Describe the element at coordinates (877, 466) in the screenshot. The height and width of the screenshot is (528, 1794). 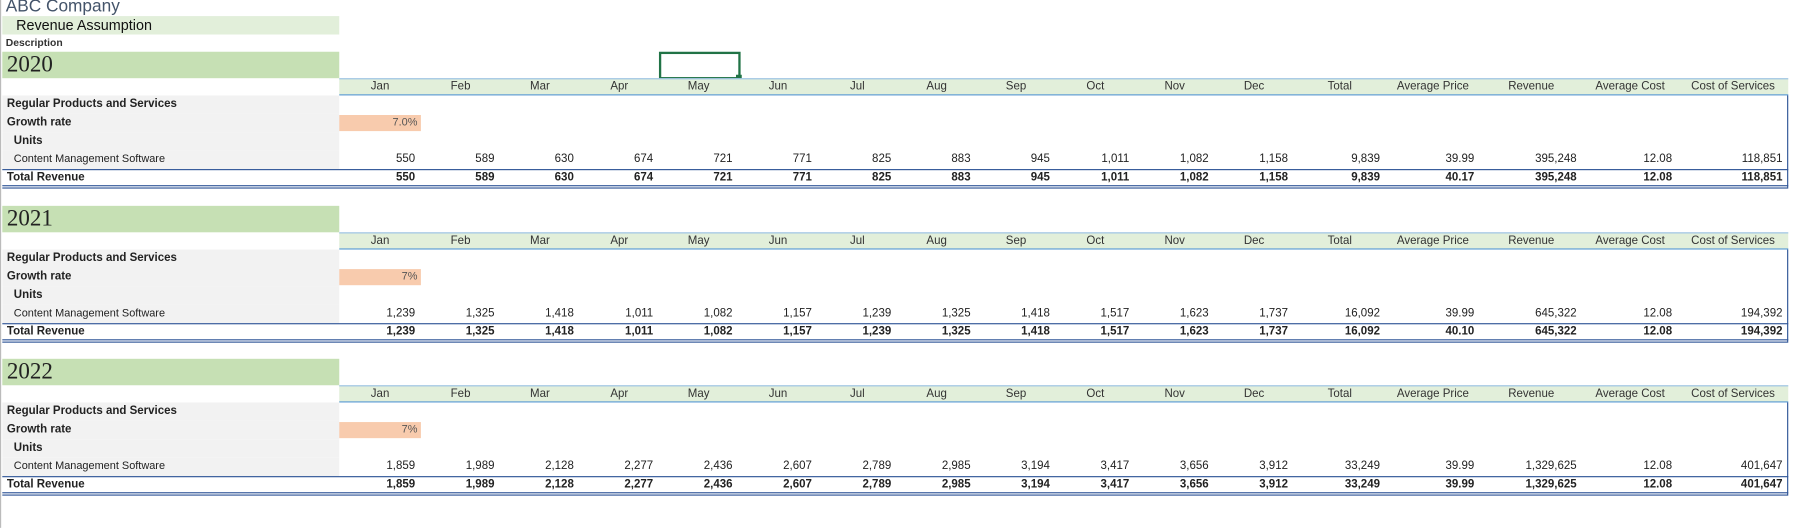
I see `product-value: 2,789` at that location.